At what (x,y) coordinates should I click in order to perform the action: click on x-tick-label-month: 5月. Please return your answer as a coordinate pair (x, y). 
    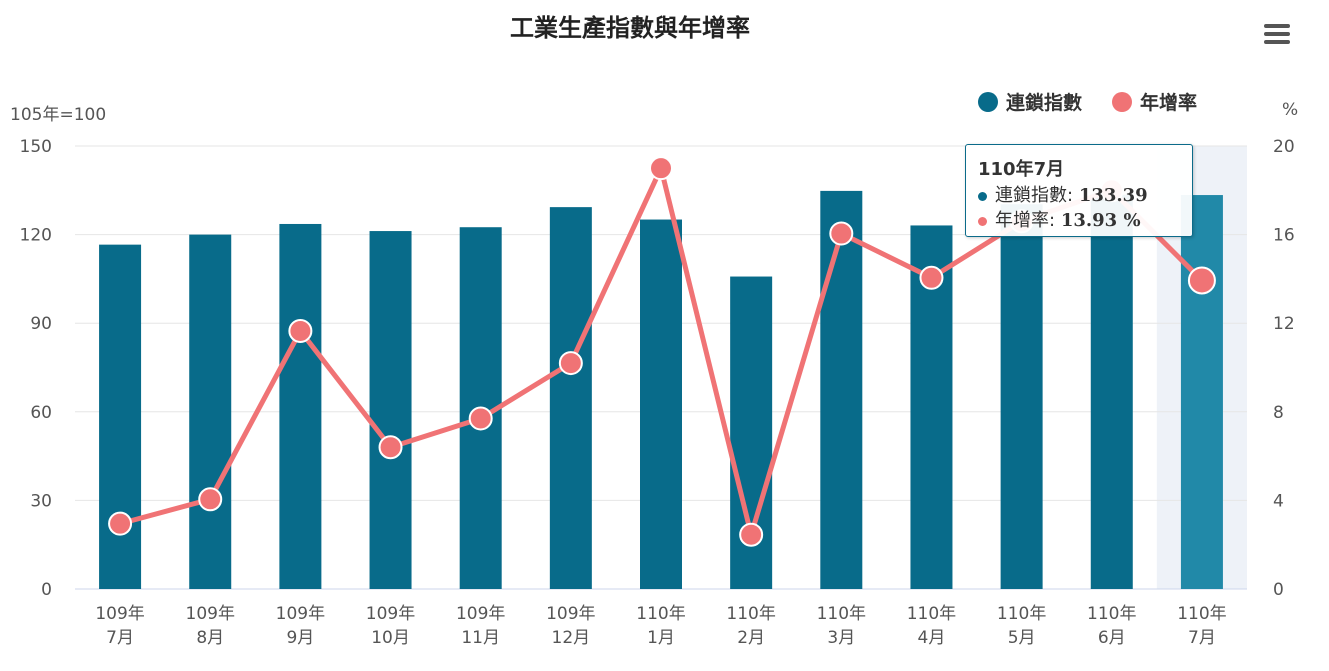
    Looking at the image, I should click on (1022, 638).